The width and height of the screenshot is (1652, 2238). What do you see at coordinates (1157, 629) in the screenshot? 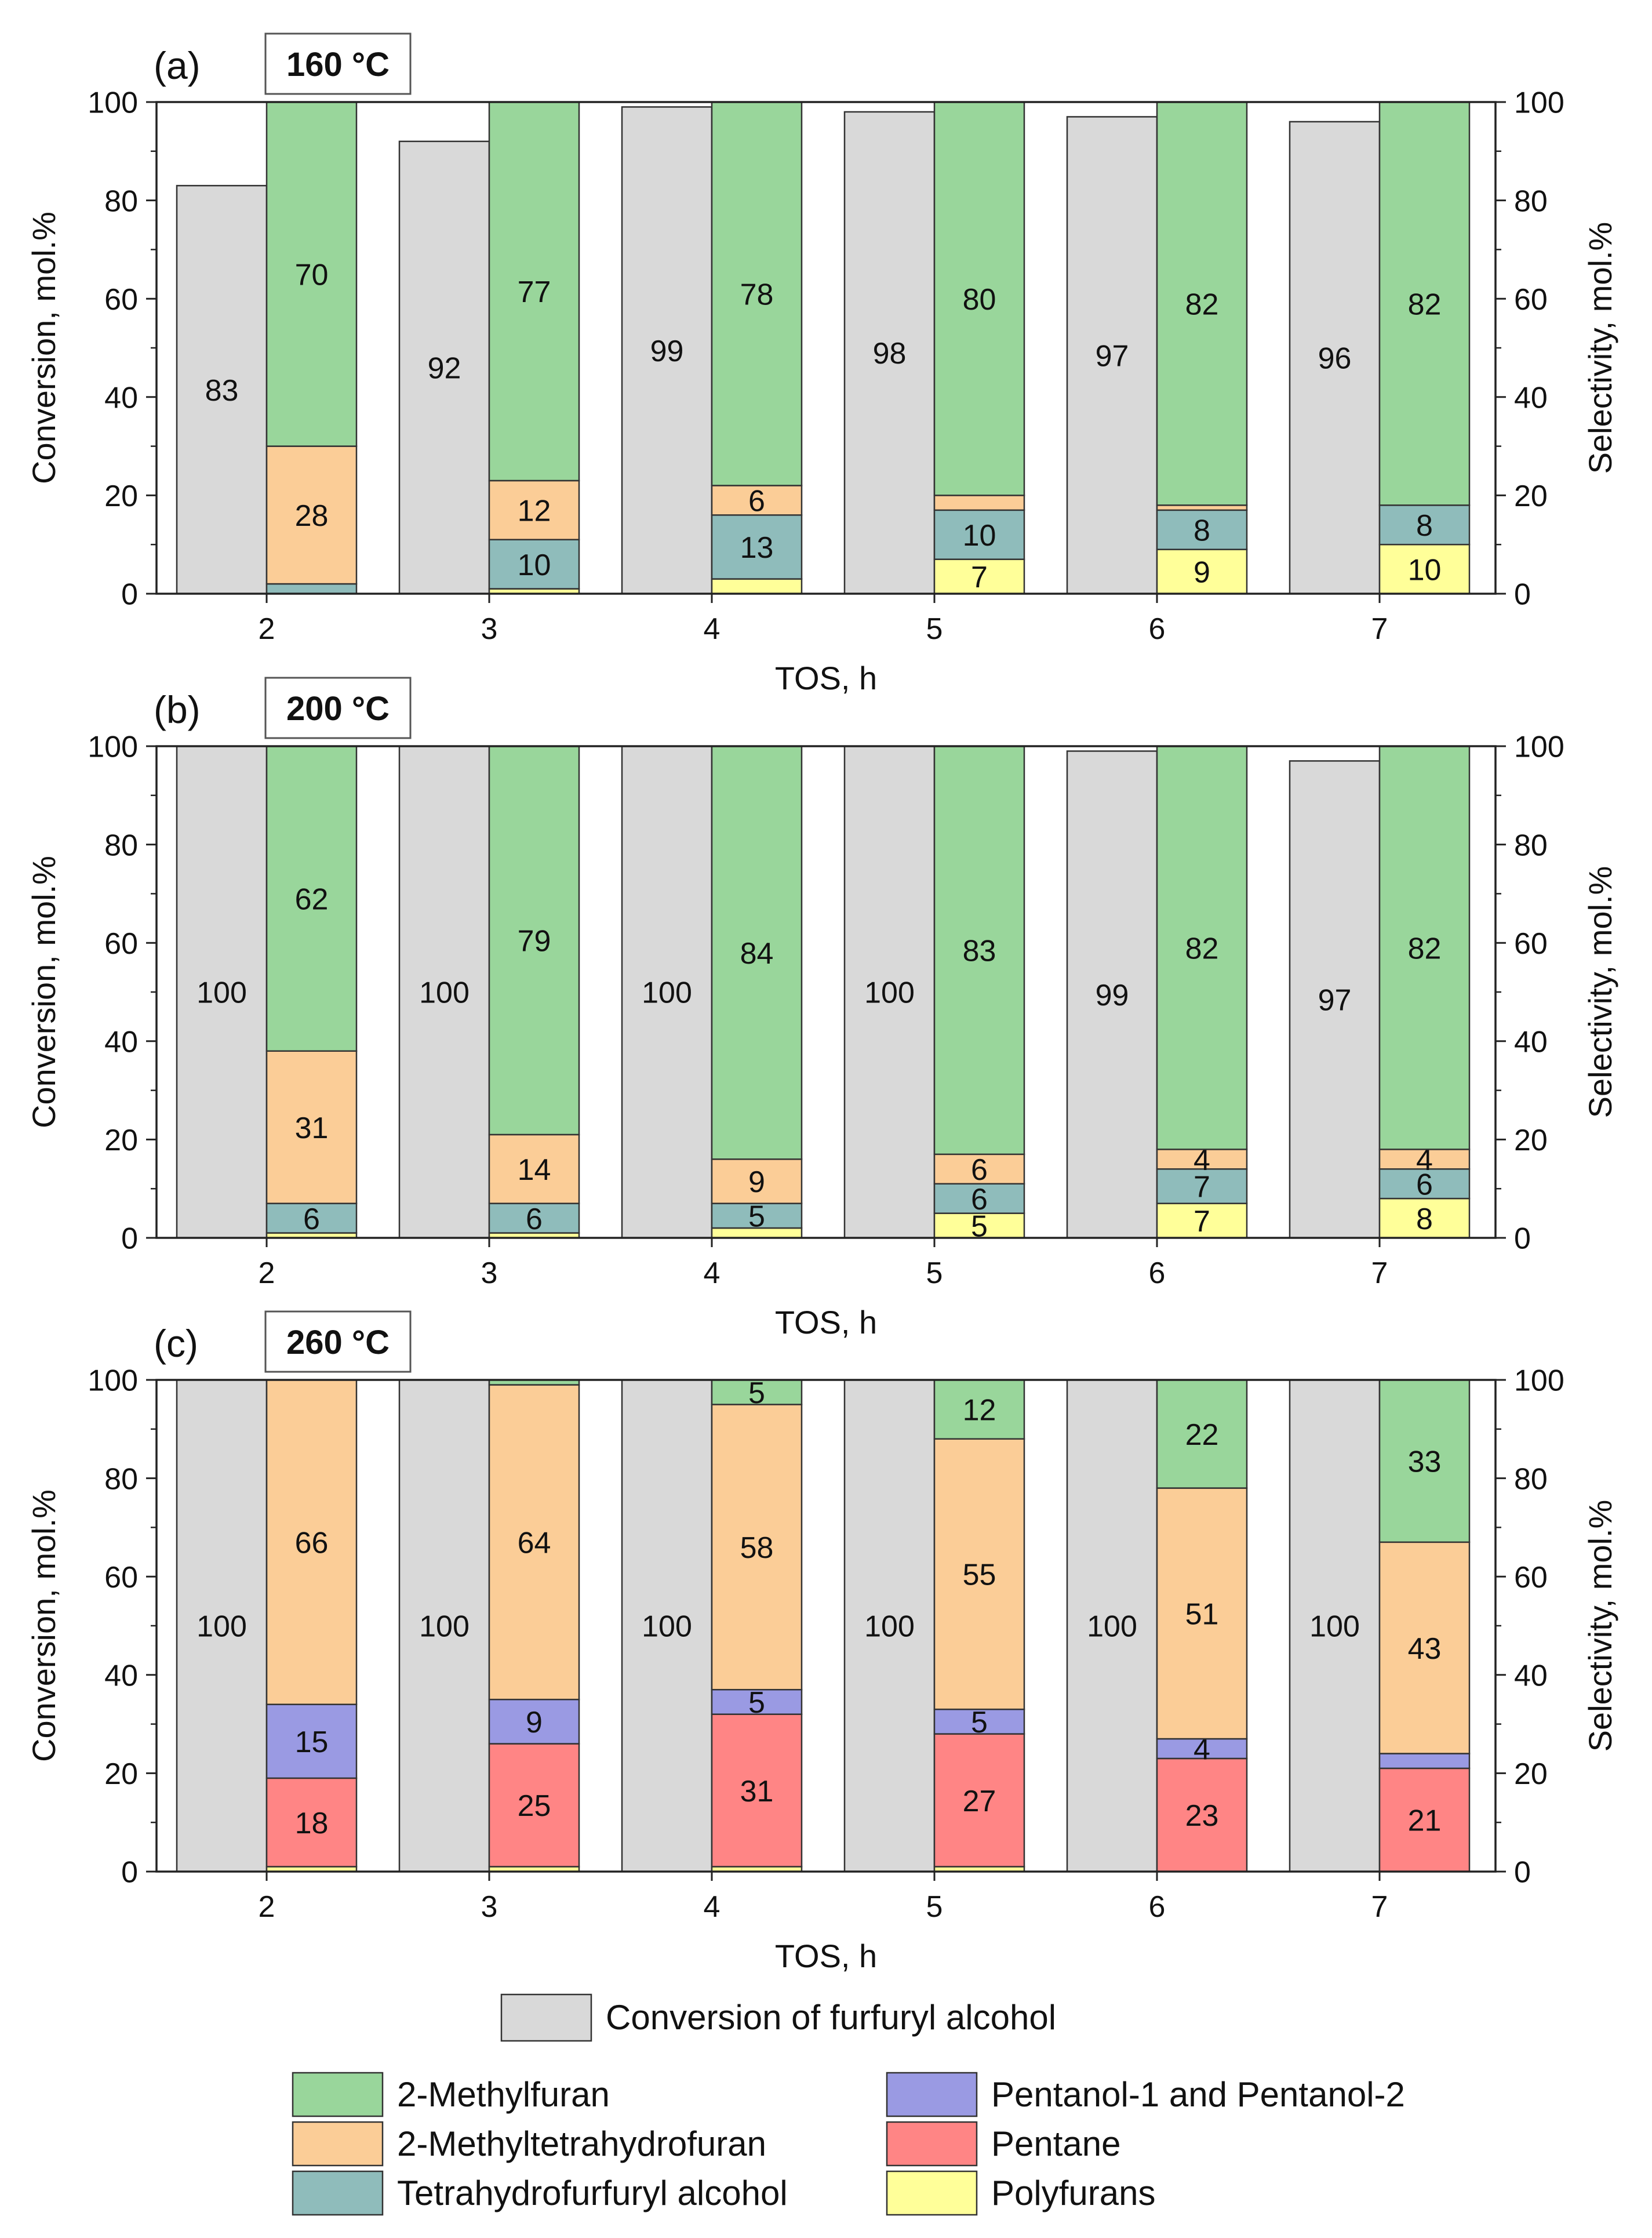
I see `x-tick-label: 6` at bounding box center [1157, 629].